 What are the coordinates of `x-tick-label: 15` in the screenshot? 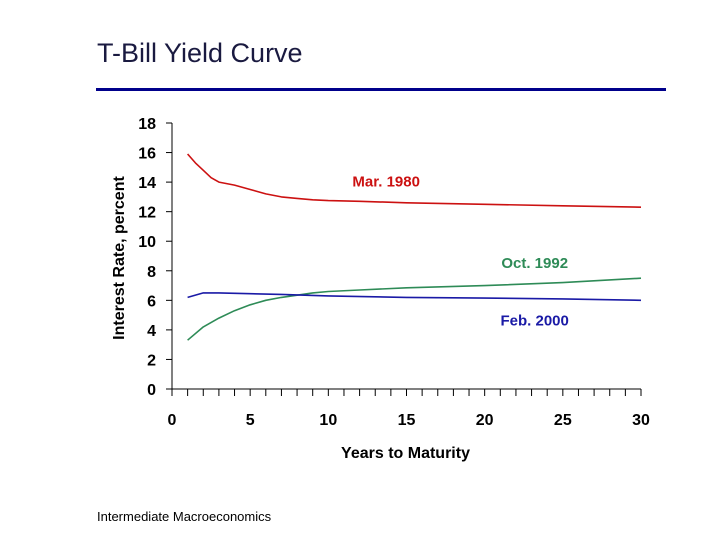 It's located at (407, 420).